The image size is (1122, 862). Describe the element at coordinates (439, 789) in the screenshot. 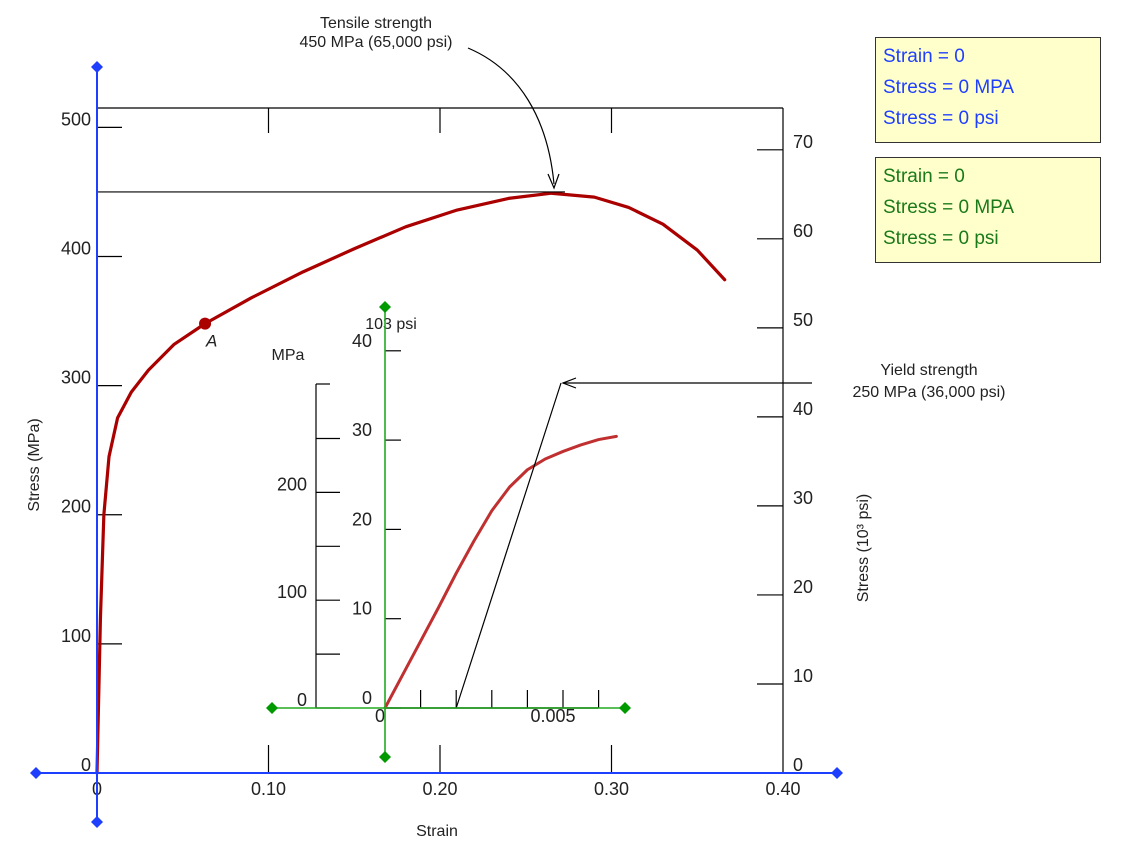

I see `x-tick-label: 0.20` at that location.